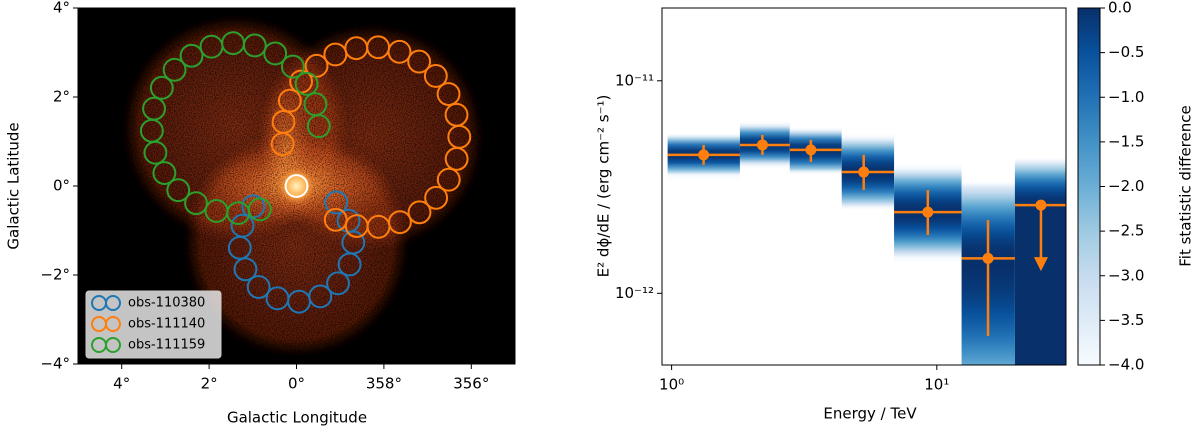 The width and height of the screenshot is (1200, 435). I want to click on x-tick-label: 358°, so click(384, 384).